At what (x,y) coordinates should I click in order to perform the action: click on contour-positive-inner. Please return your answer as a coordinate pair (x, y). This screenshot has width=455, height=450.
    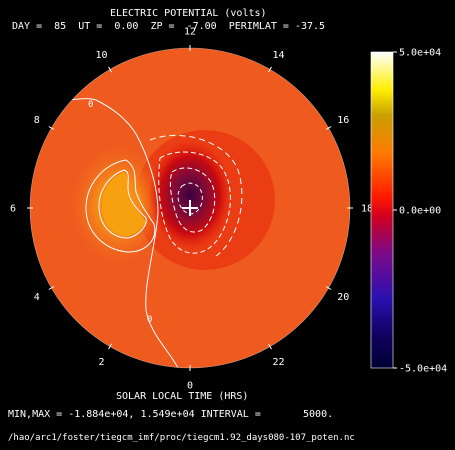
    Looking at the image, I should click on (122, 204).